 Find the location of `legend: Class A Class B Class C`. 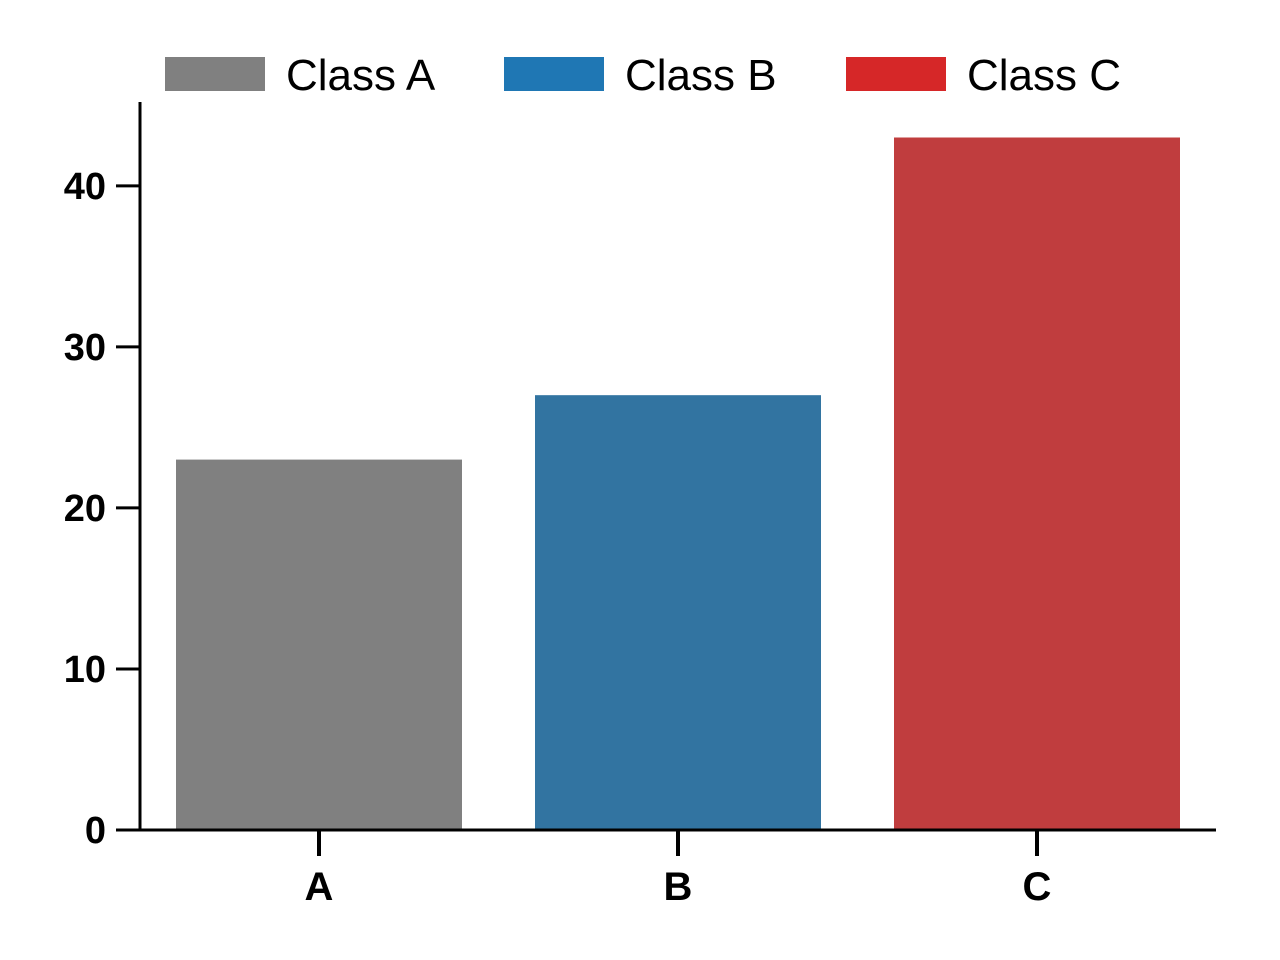

legend: Class A Class B Class C is located at coordinates (643, 75).